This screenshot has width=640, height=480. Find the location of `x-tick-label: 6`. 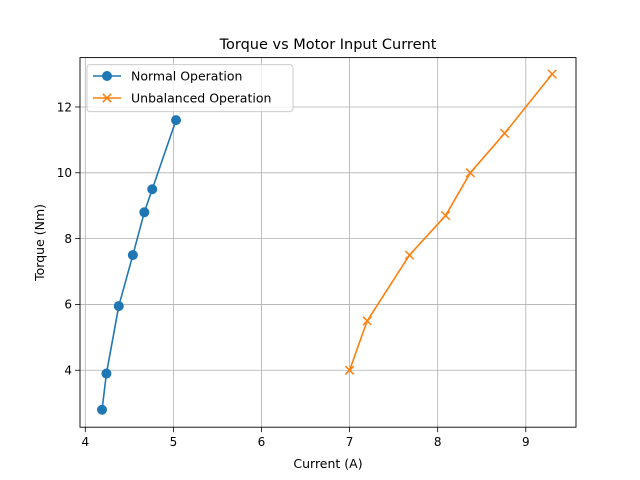

x-tick-label: 6 is located at coordinates (262, 442).